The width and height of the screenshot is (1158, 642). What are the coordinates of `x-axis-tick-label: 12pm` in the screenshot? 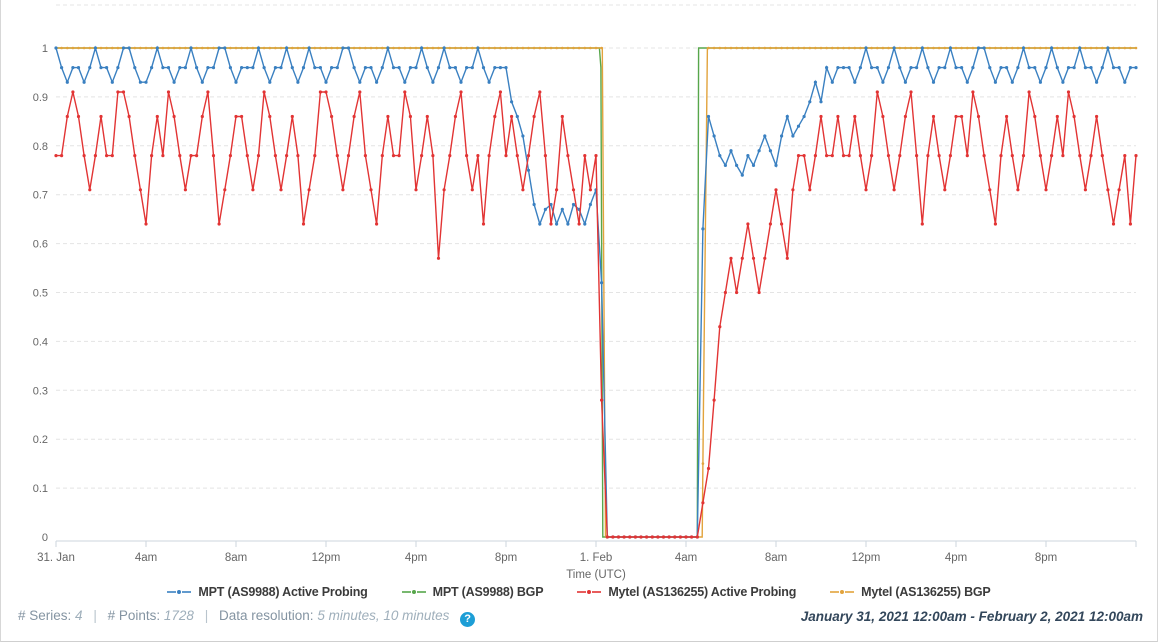 It's located at (326, 558).